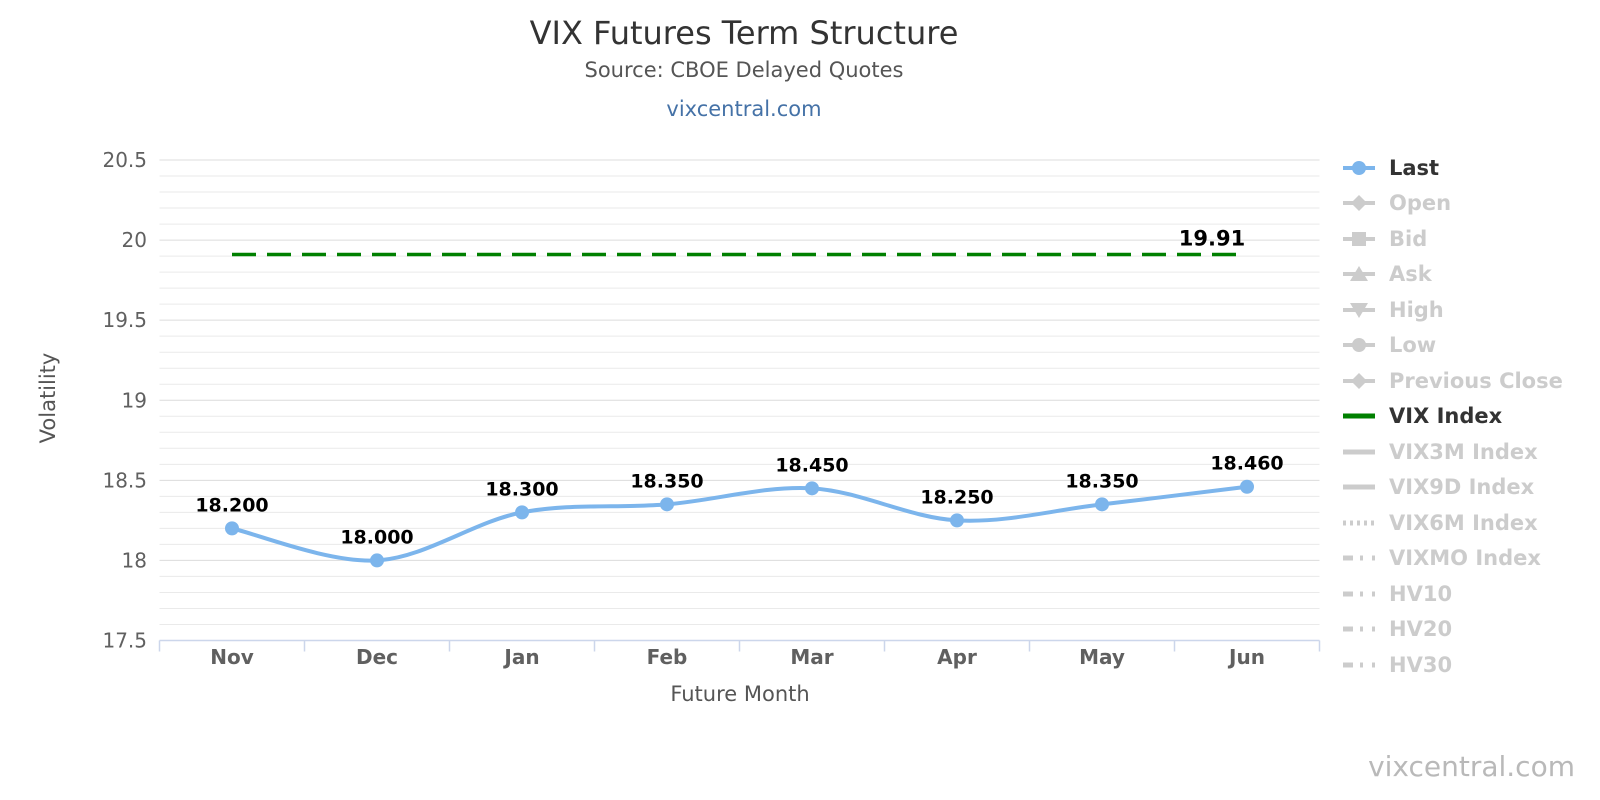 Image resolution: width=1600 pixels, height=800 pixels. I want to click on legend-label: Bid, so click(1408, 238).